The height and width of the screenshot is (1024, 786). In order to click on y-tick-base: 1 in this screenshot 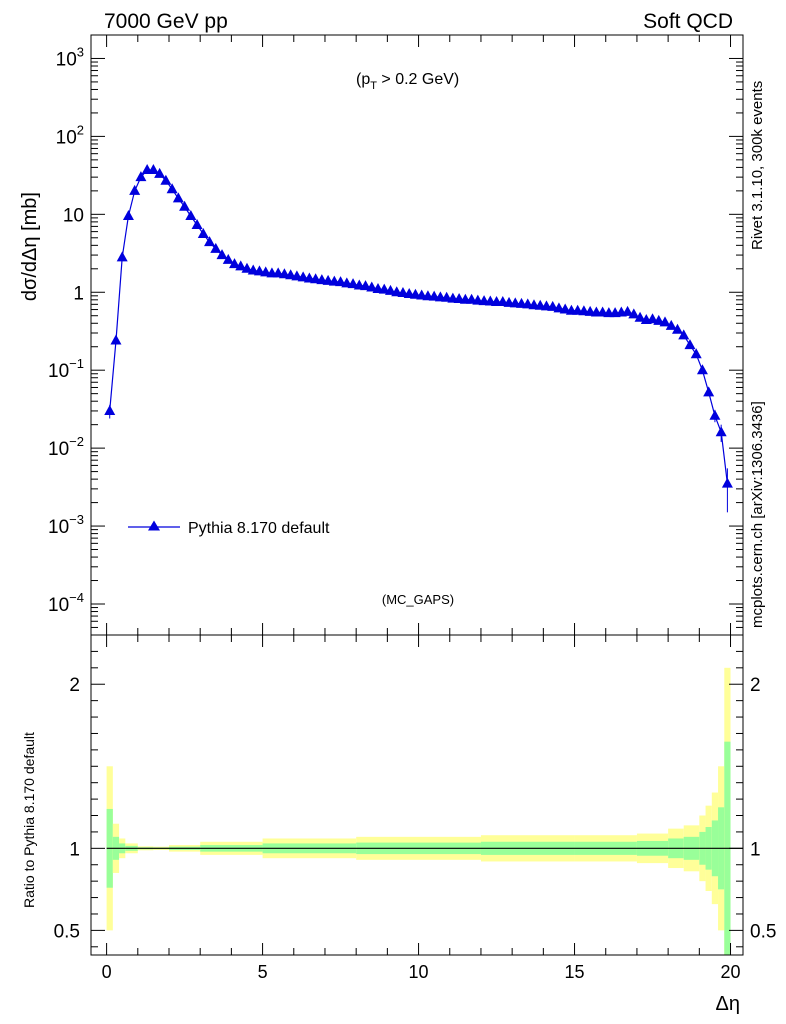, I will do `click(78, 293)`.